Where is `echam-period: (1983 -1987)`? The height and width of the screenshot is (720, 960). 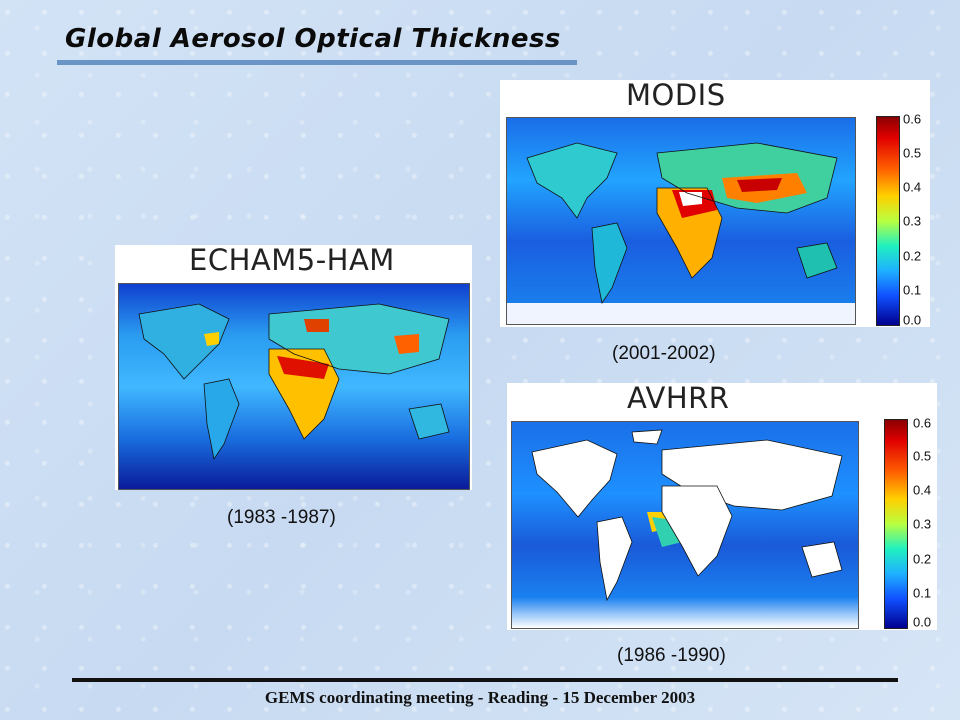
echam-period: (1983 -1987) is located at coordinates (281, 517).